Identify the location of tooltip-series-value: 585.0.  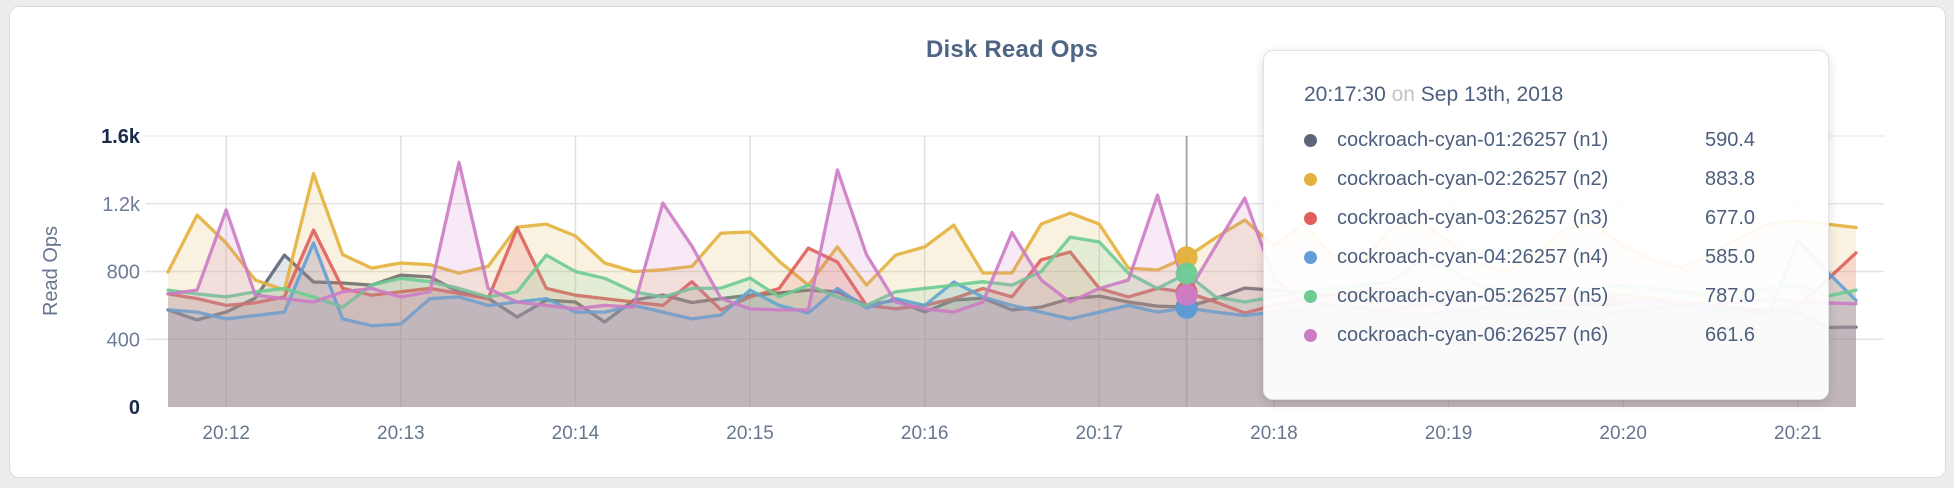
(1730, 257).